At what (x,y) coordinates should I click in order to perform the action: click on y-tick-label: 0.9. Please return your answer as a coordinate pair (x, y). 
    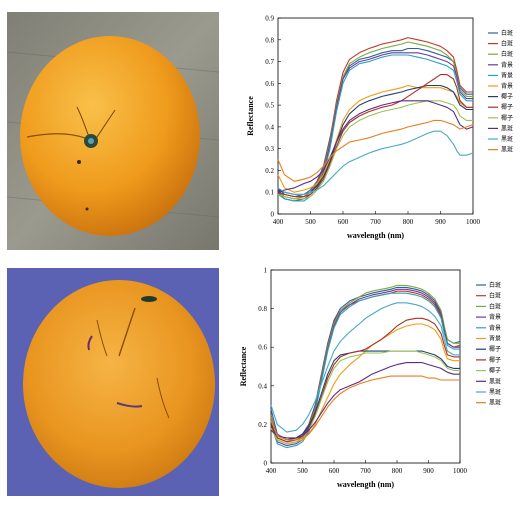
    Looking at the image, I should click on (269, 19).